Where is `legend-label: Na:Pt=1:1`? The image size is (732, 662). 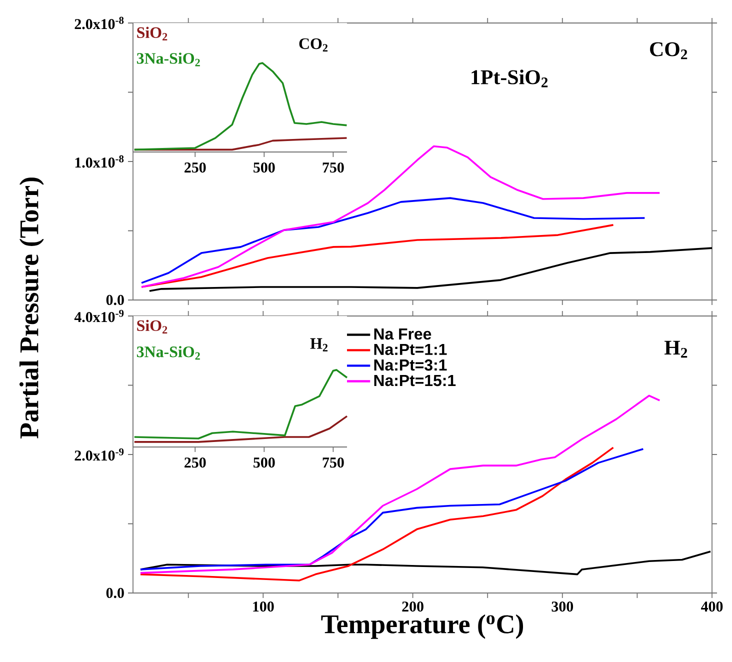 legend-label: Na:Pt=1:1 is located at coordinates (410, 350).